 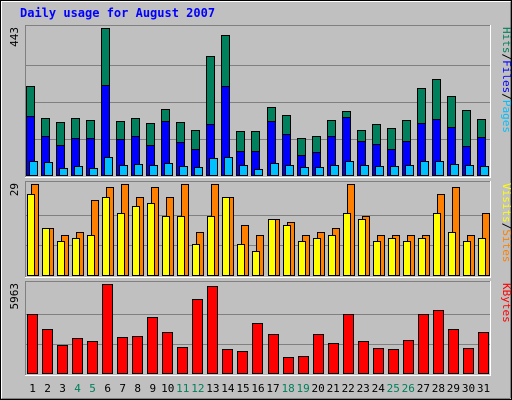 I want to click on panel-hits-files-pages-max-label: 443, so click(x=14, y=37).